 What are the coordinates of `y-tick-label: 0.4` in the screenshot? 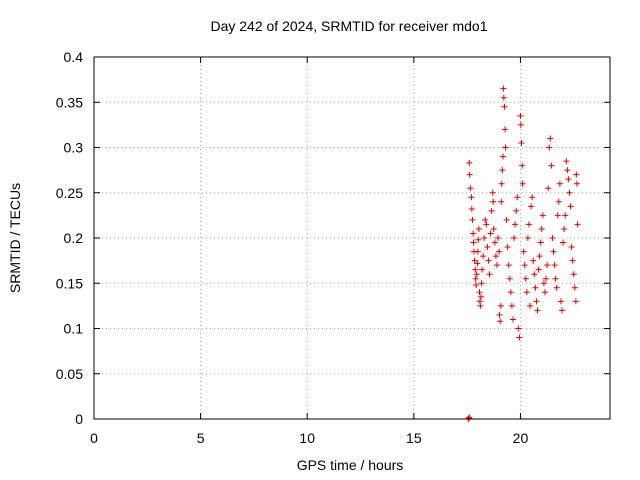 It's located at (74, 57).